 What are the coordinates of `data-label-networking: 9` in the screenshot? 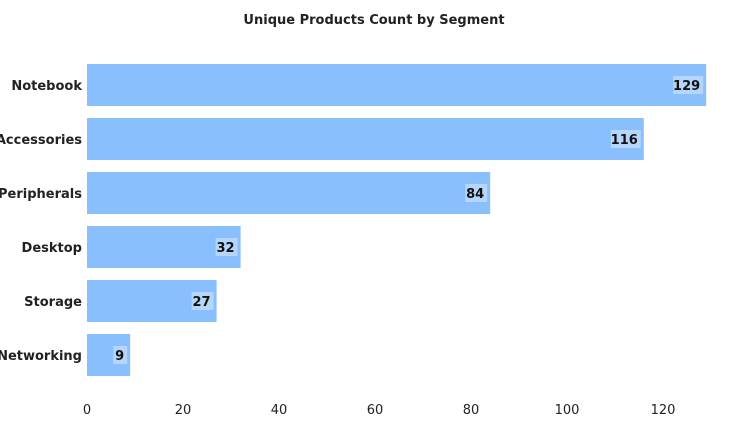 It's located at (119, 356).